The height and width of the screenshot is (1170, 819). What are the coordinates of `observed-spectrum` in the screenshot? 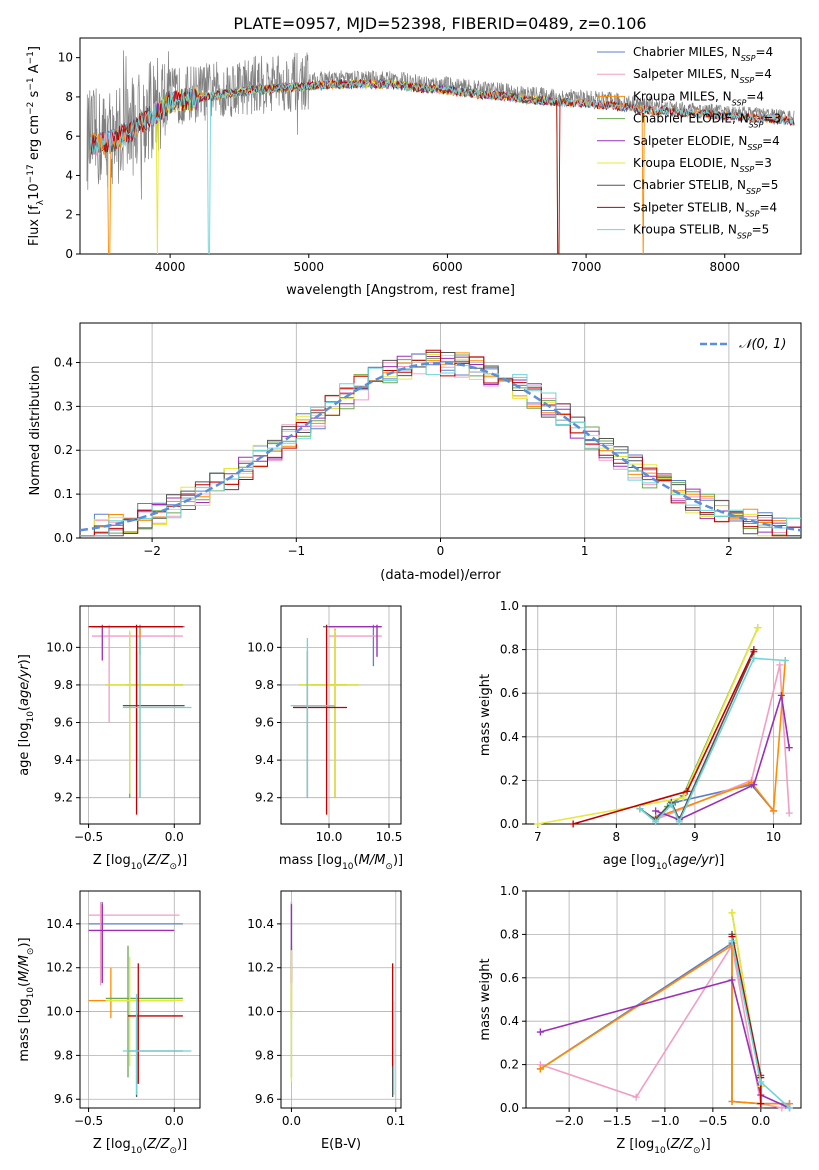 It's located at (440, 125).